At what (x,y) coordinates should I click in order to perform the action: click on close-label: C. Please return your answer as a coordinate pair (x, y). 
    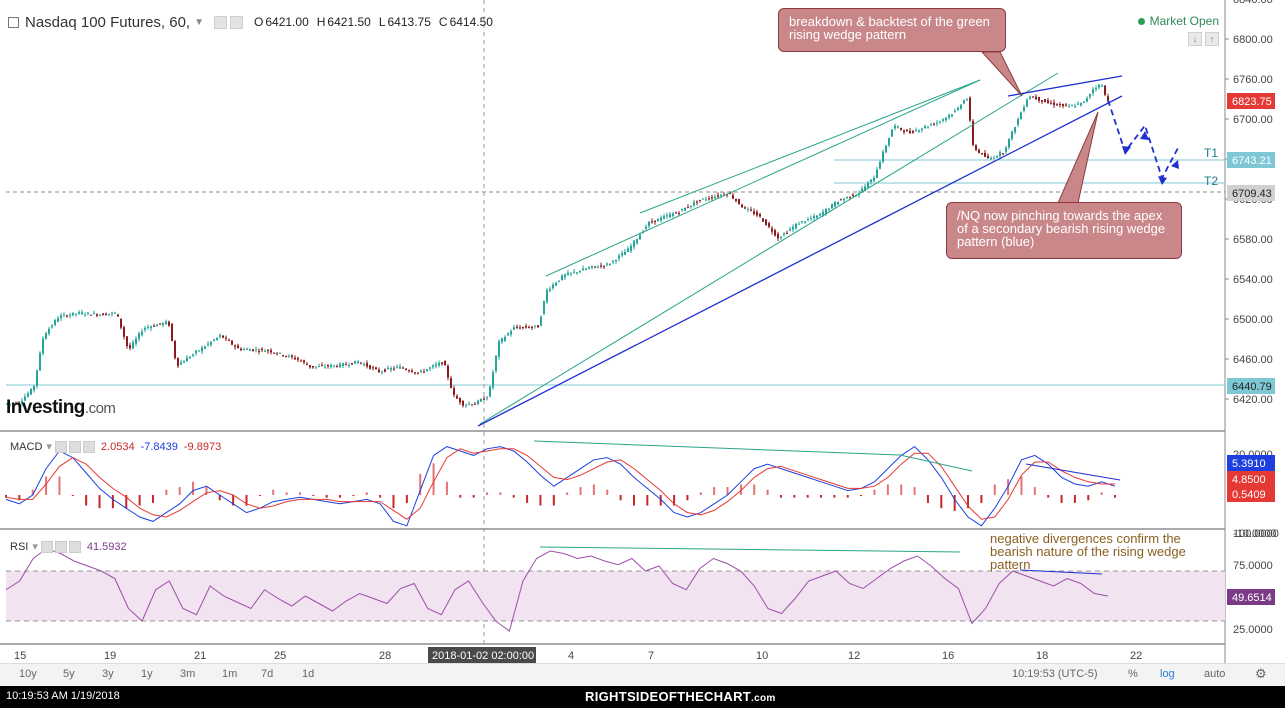
    Looking at the image, I should click on (443, 22).